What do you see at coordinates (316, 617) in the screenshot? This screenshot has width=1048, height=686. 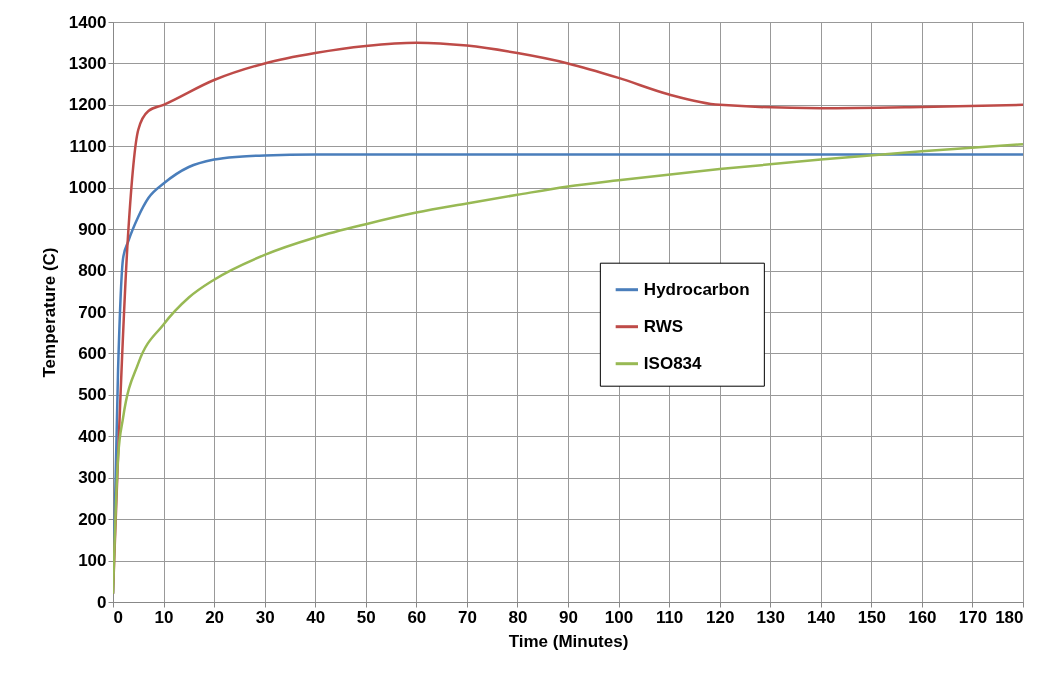 I see `x-tick-label: 40` at bounding box center [316, 617].